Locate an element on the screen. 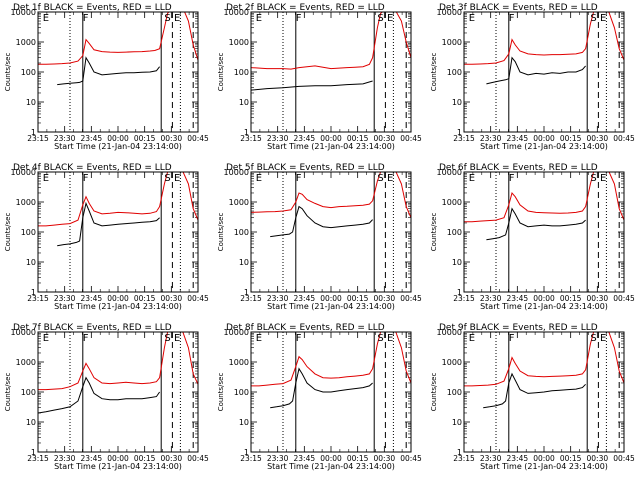  panel-title: Det 3f BLACK = Events, RED = LLD is located at coordinates (518, 8).